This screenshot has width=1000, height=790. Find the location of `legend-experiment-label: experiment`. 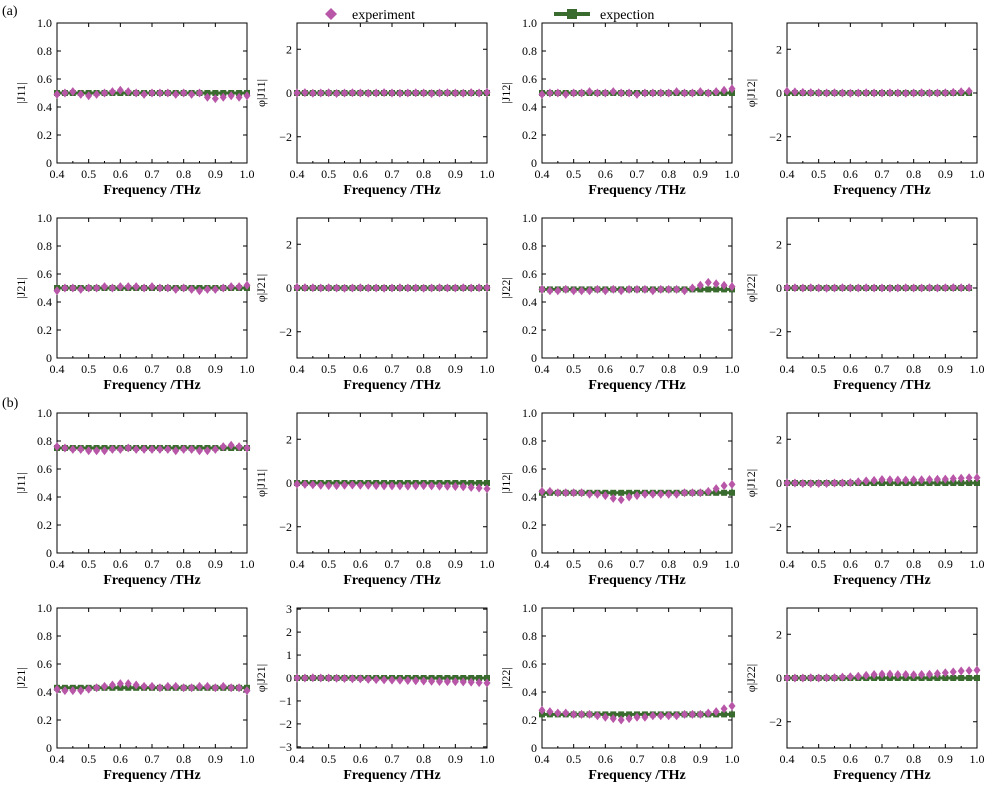

legend-experiment-label: experiment is located at coordinates (383, 15).